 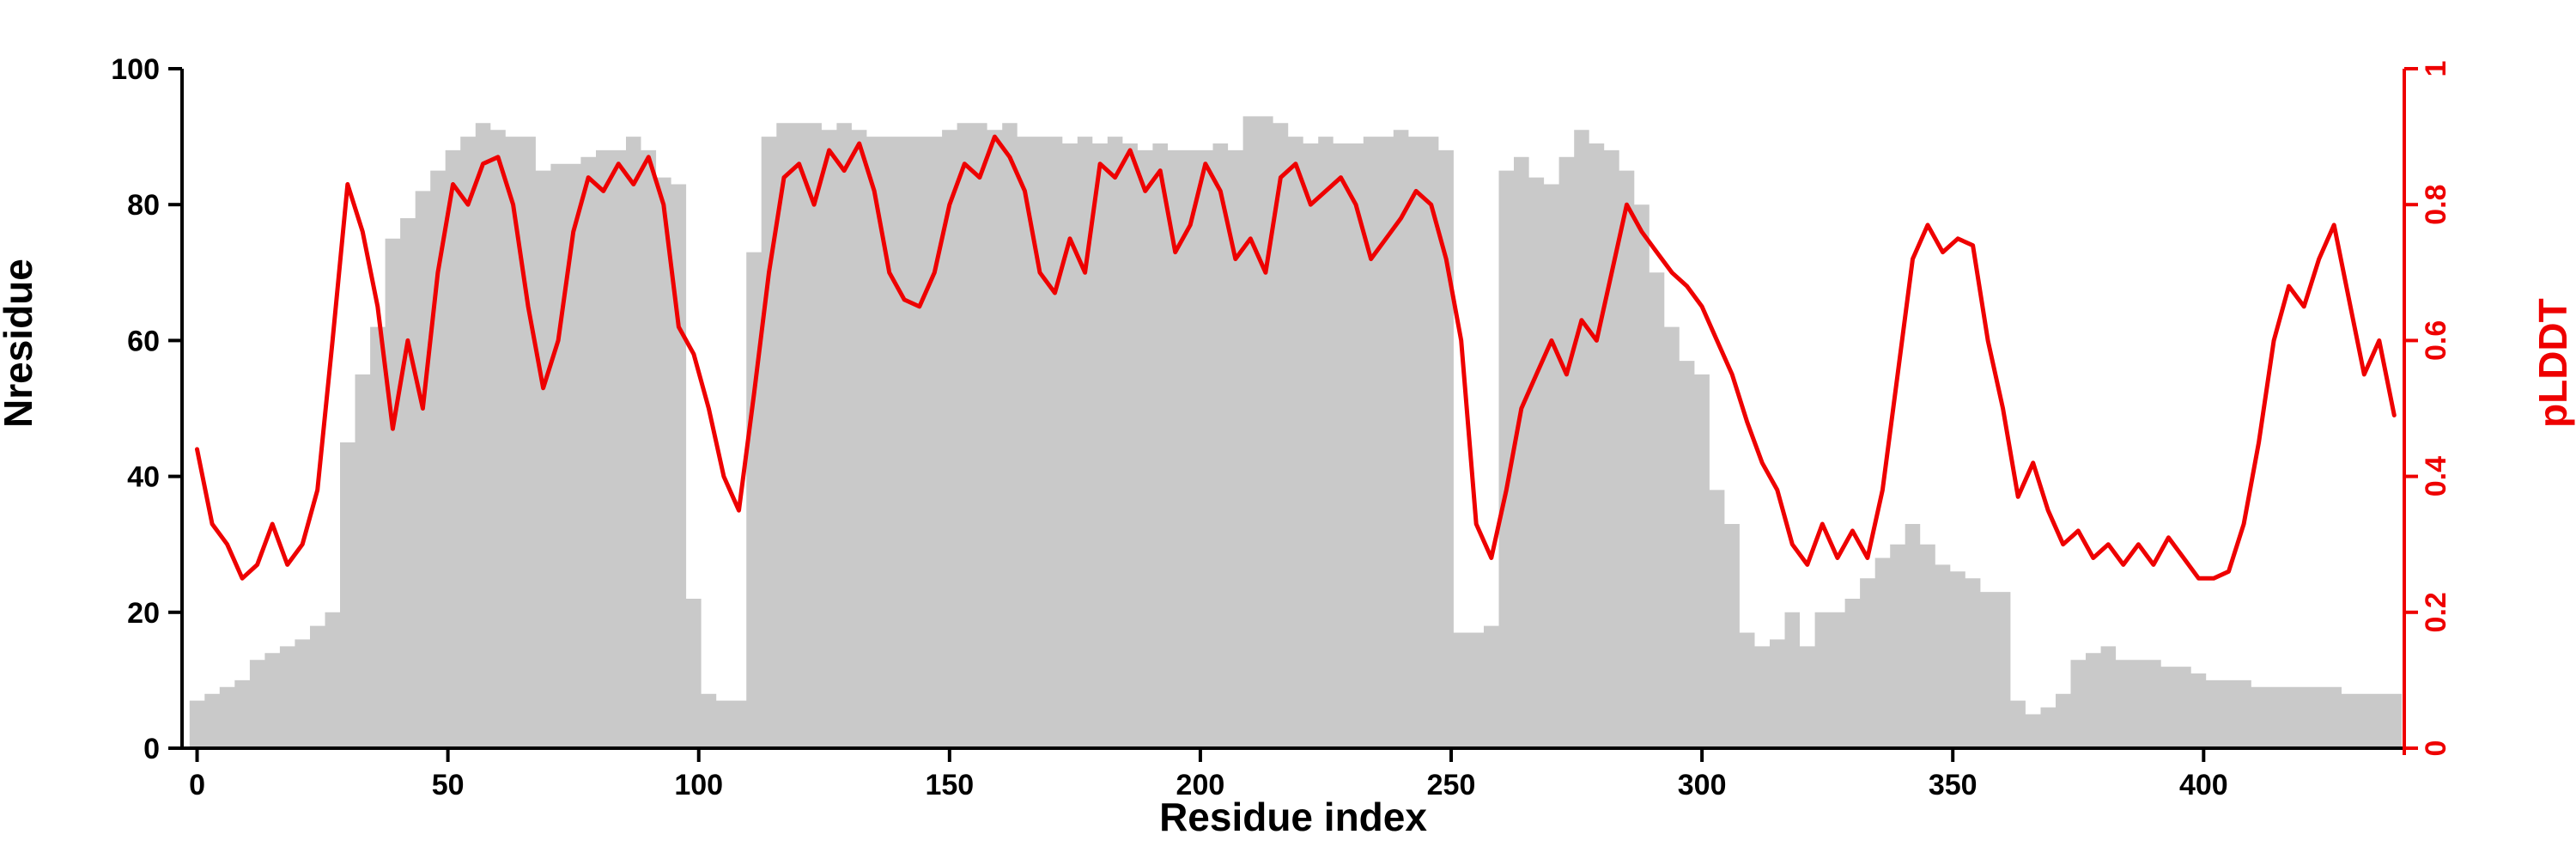 I want to click on svg-text: 40, so click(x=143, y=478).